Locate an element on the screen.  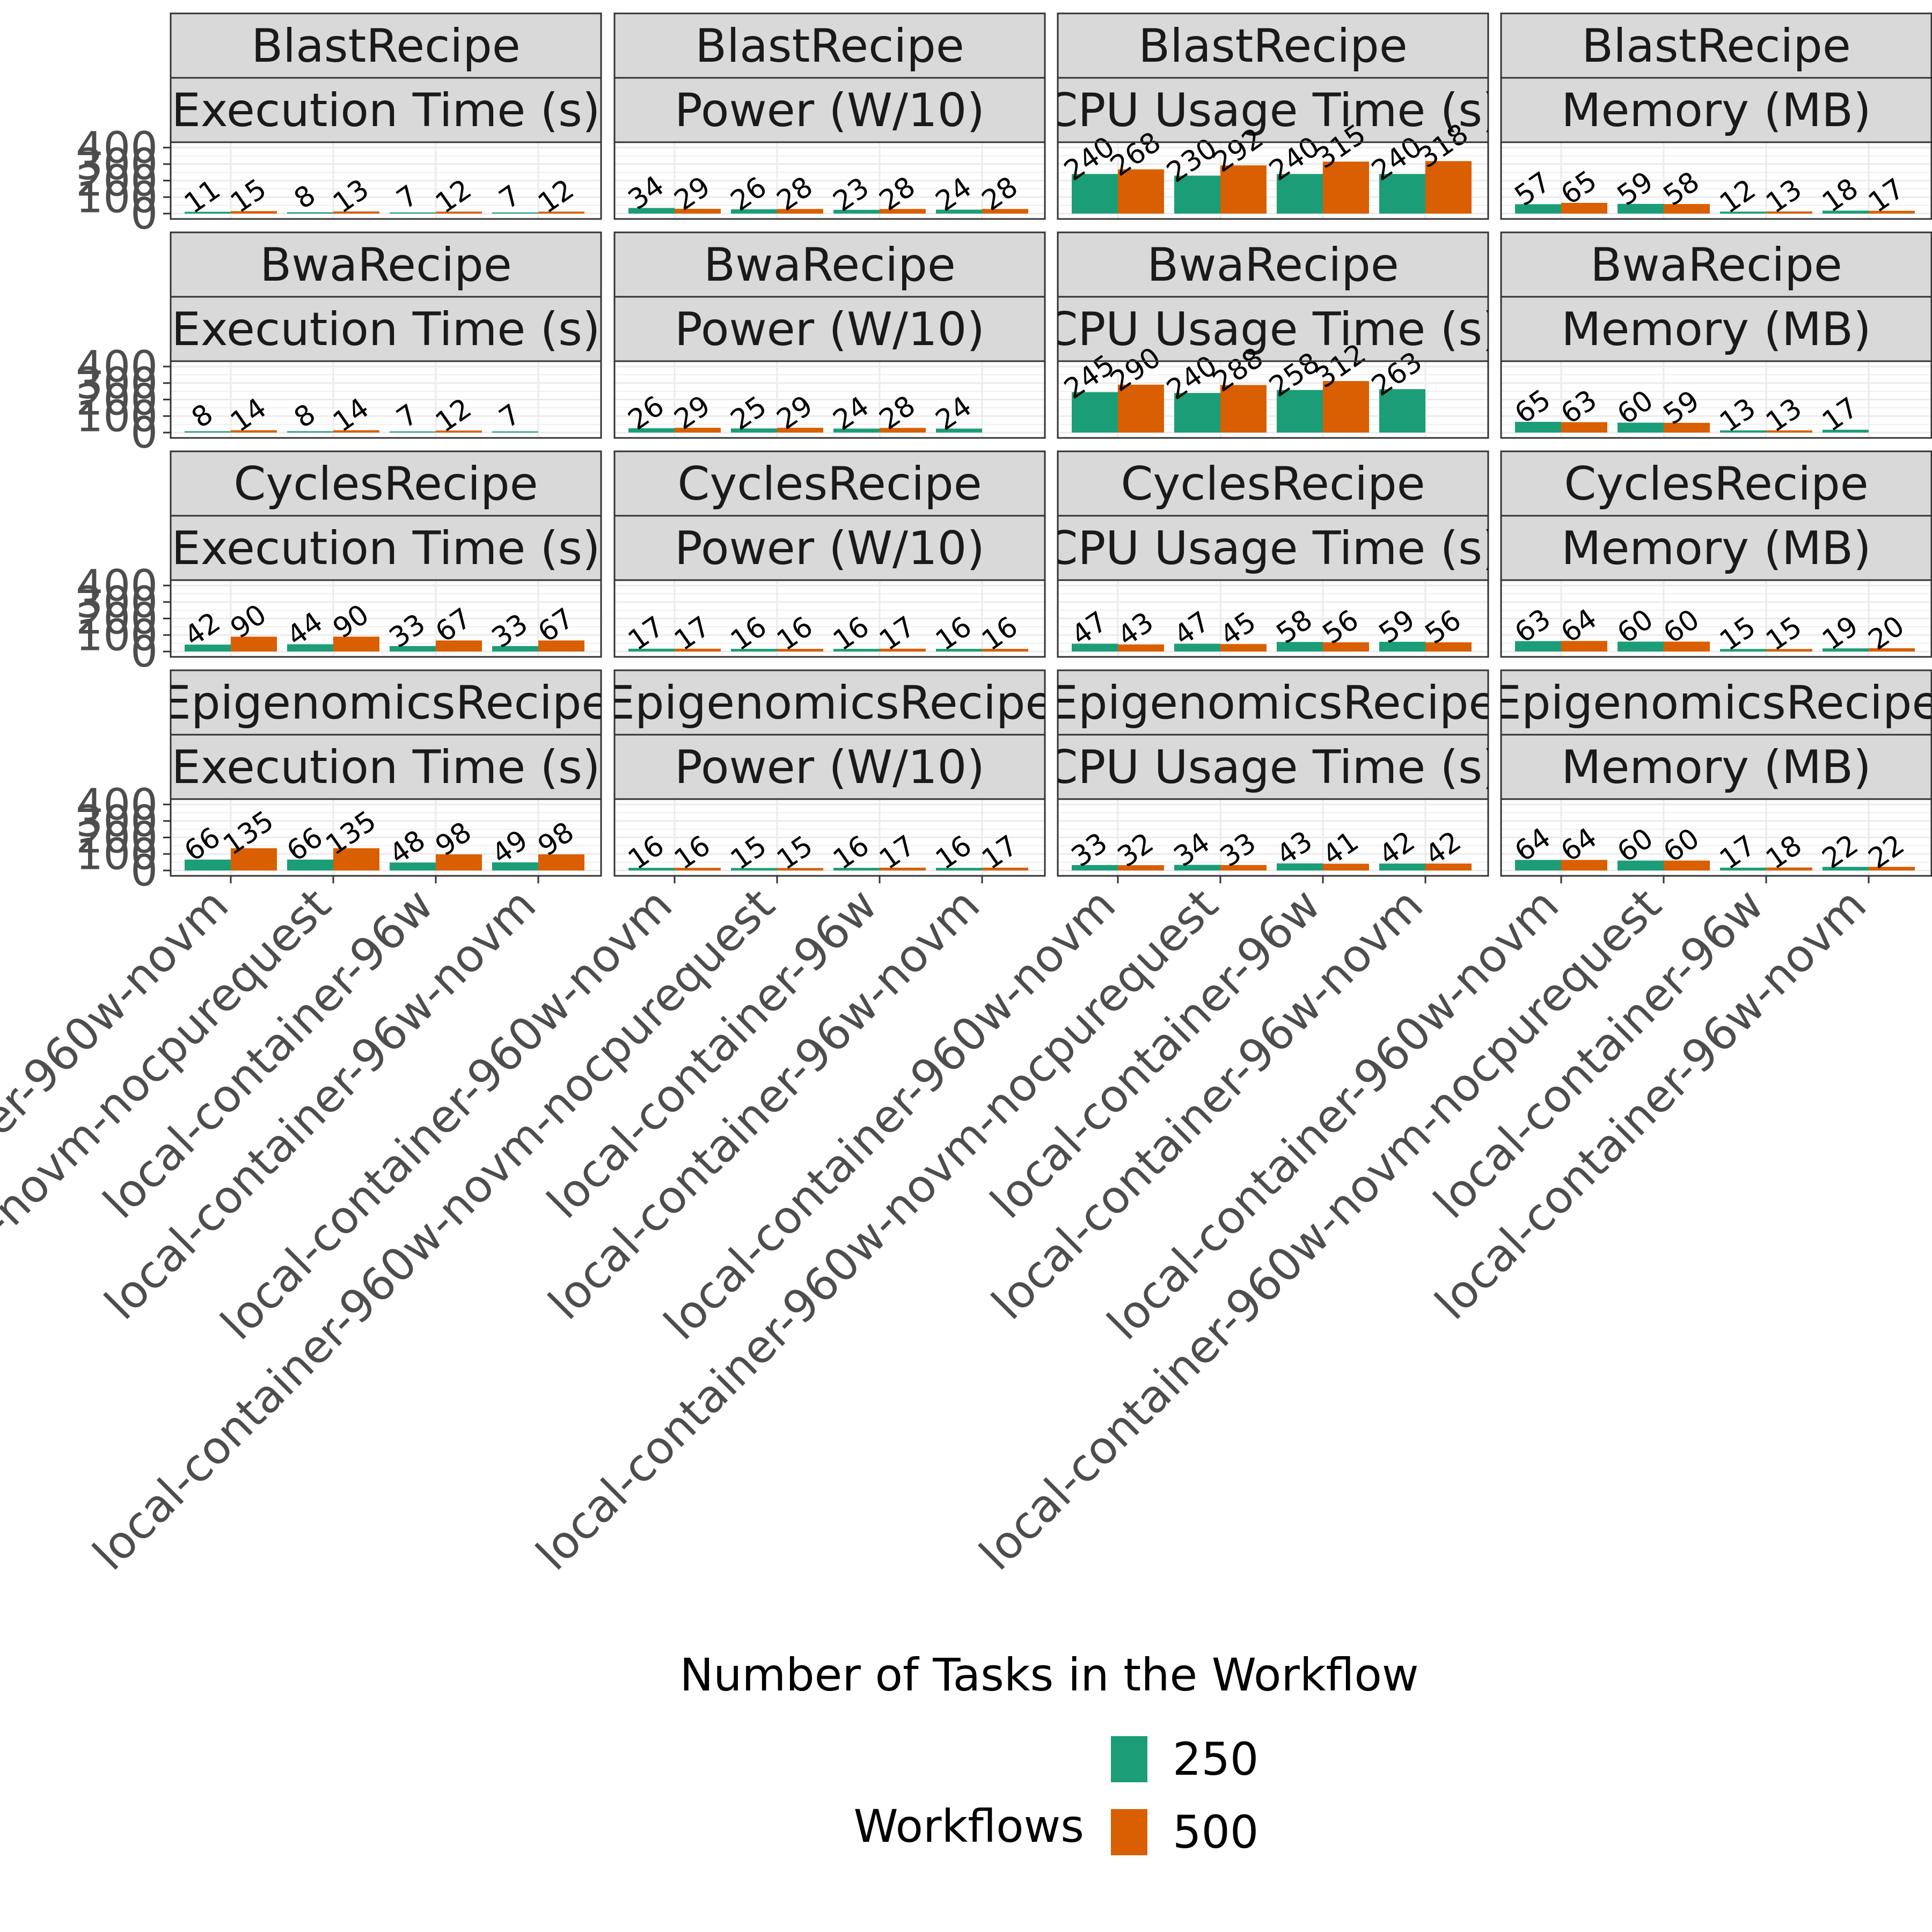
legend-label: 250 is located at coordinates (1215, 1759).